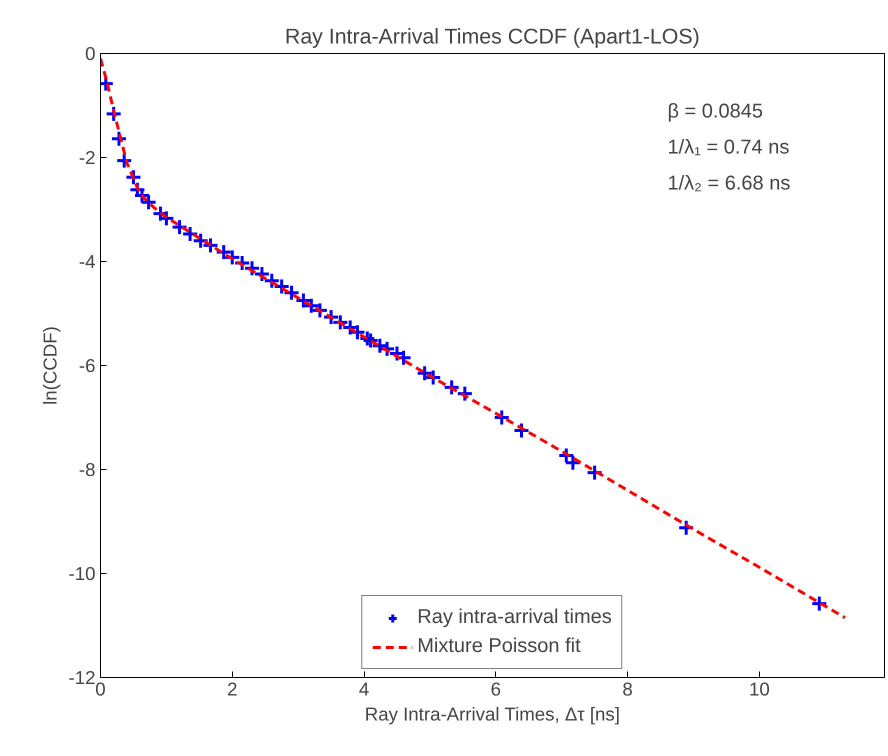 This screenshot has height=756, width=888. What do you see at coordinates (492, 714) in the screenshot?
I see `x-axis-title: Ray Intra-Arrival Times, Δτ [ns]` at bounding box center [492, 714].